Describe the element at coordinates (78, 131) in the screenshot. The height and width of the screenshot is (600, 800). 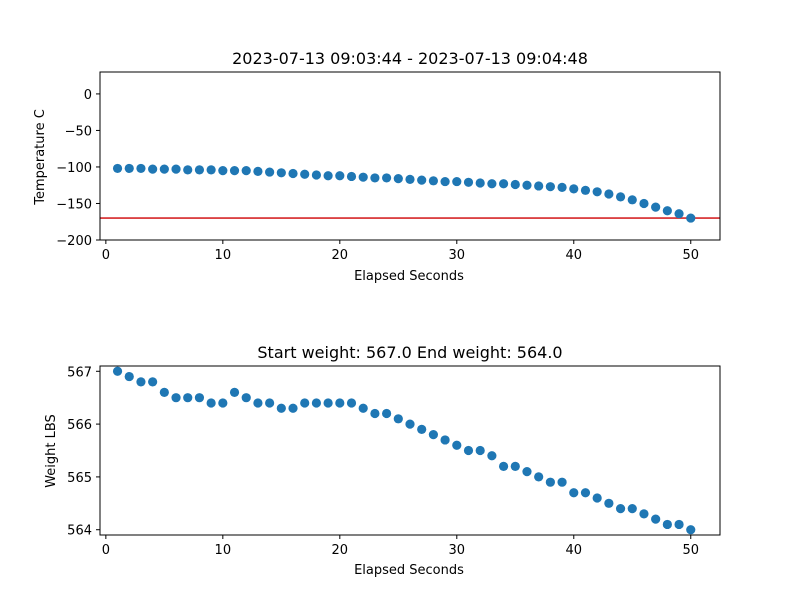
I see `temperature-y-tick-label: −50` at that location.